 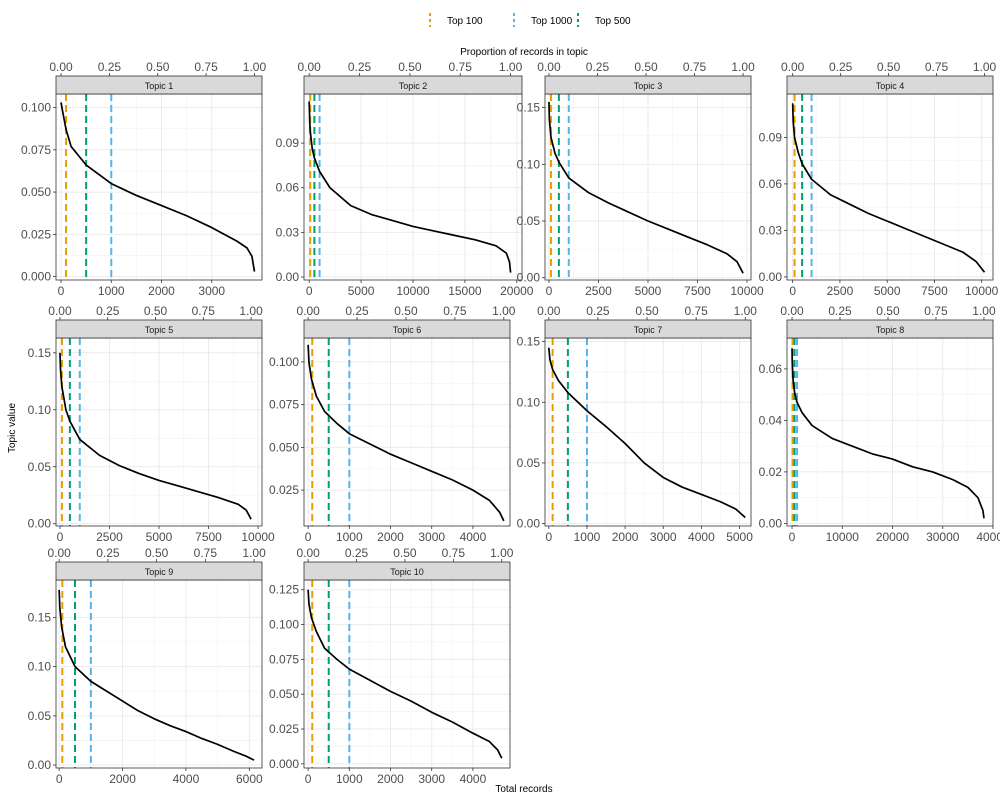 What do you see at coordinates (523, 789) in the screenshot?
I see `bottom-axis-title: Total records` at bounding box center [523, 789].